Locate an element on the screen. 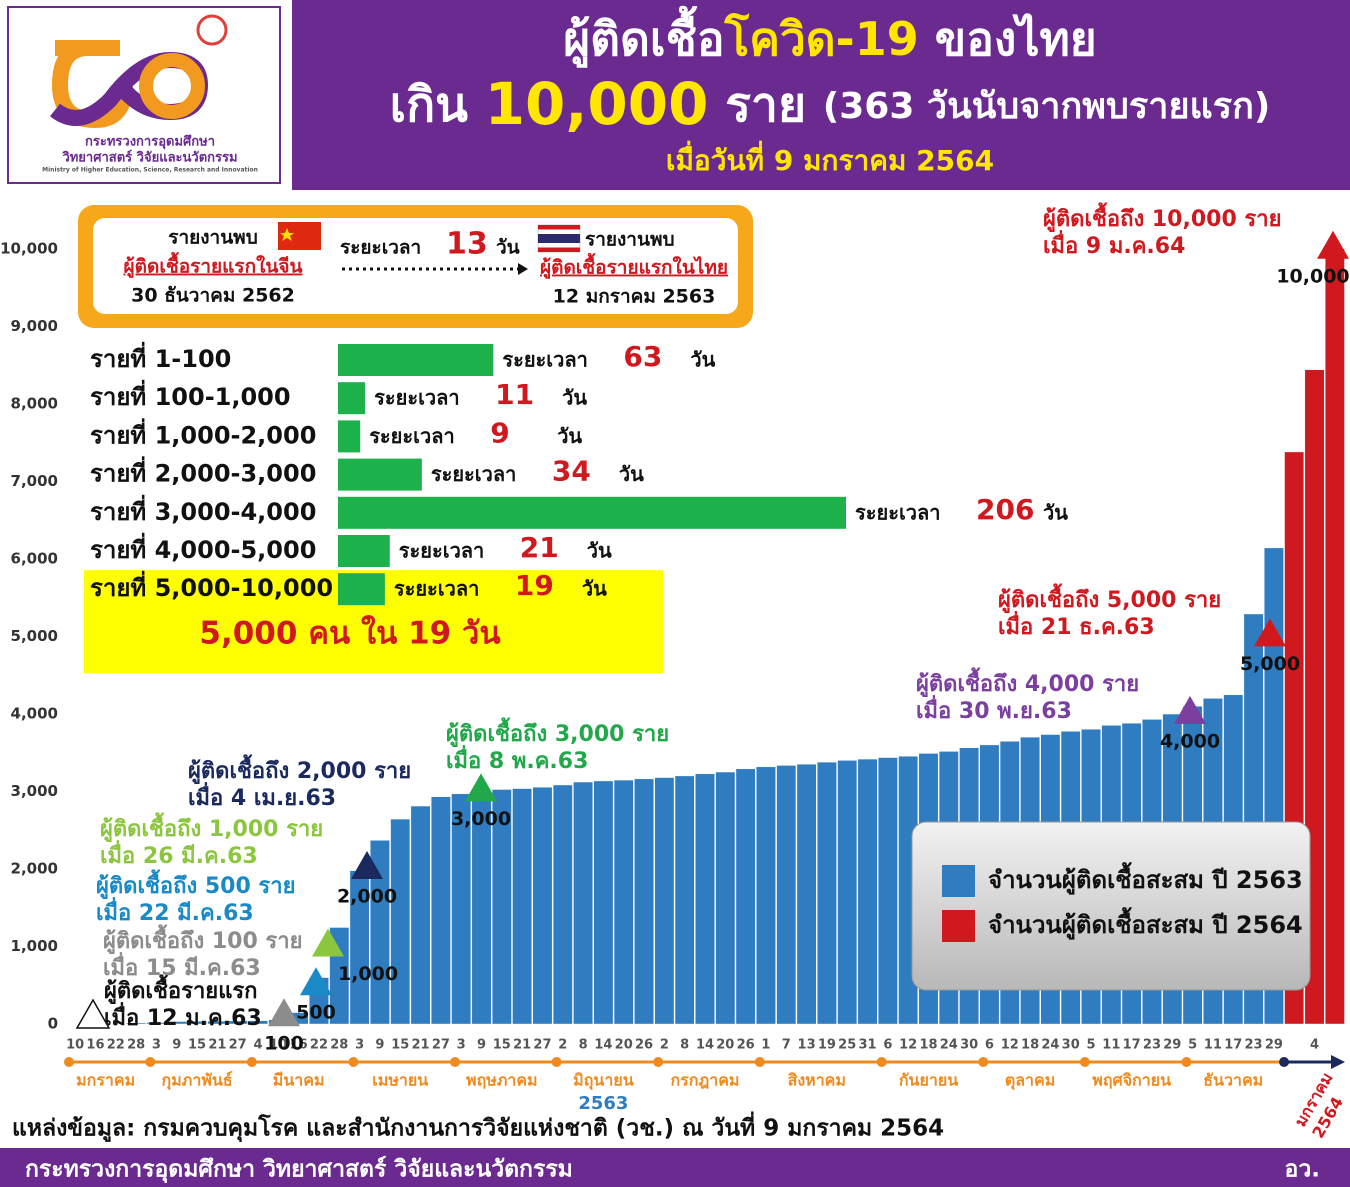 Image resolution: width=1350 pixels, height=1187 pixels. x-tick-label: 16 is located at coordinates (95, 1045).